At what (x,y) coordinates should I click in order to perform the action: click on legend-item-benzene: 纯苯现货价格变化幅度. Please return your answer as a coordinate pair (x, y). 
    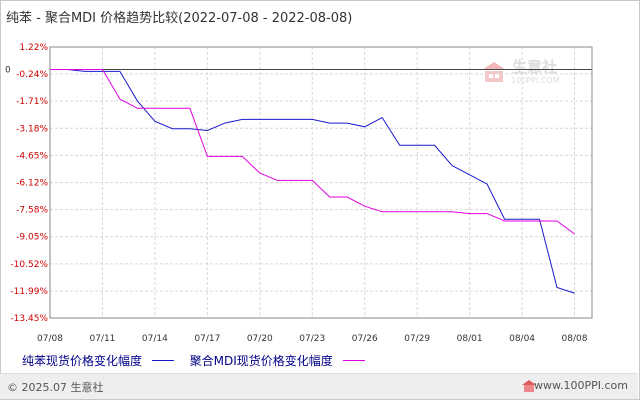
    Looking at the image, I should click on (98, 360).